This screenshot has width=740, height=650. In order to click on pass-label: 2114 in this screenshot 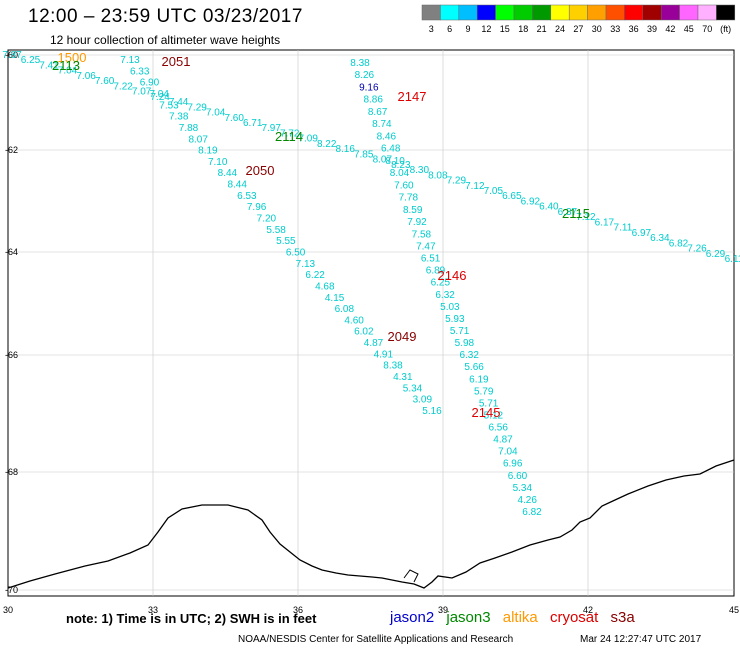, I will do `click(289, 136)`.